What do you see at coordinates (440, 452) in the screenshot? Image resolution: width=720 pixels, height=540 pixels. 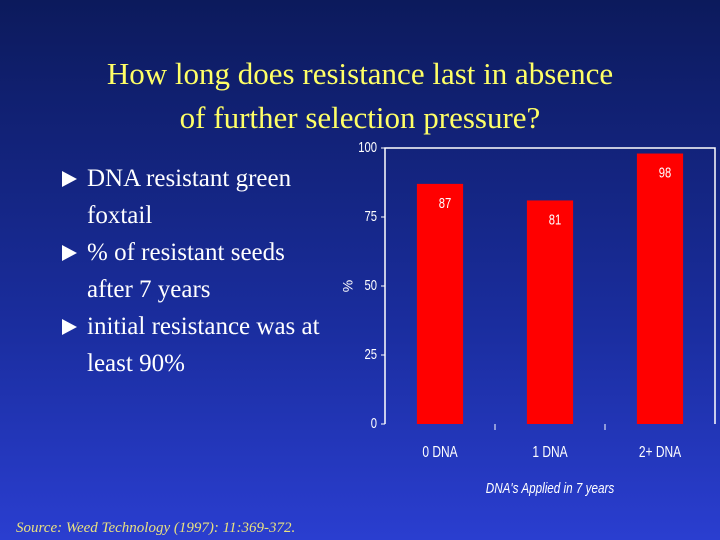 I see `x-tick-label: 0 DNA` at bounding box center [440, 452].